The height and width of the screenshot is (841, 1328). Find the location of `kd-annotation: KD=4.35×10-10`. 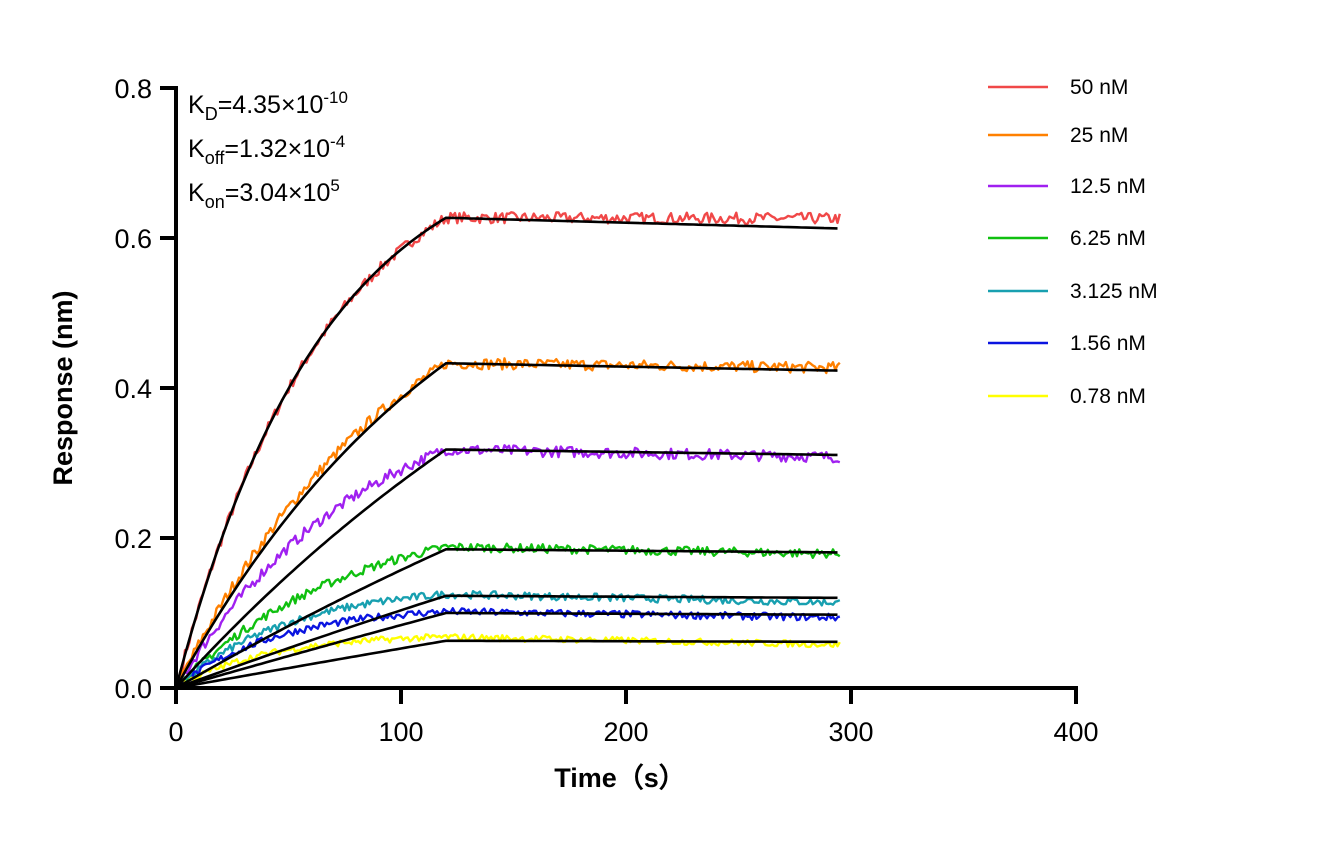

kd-annotation: KD=4.35×10-10 is located at coordinates (268, 106).